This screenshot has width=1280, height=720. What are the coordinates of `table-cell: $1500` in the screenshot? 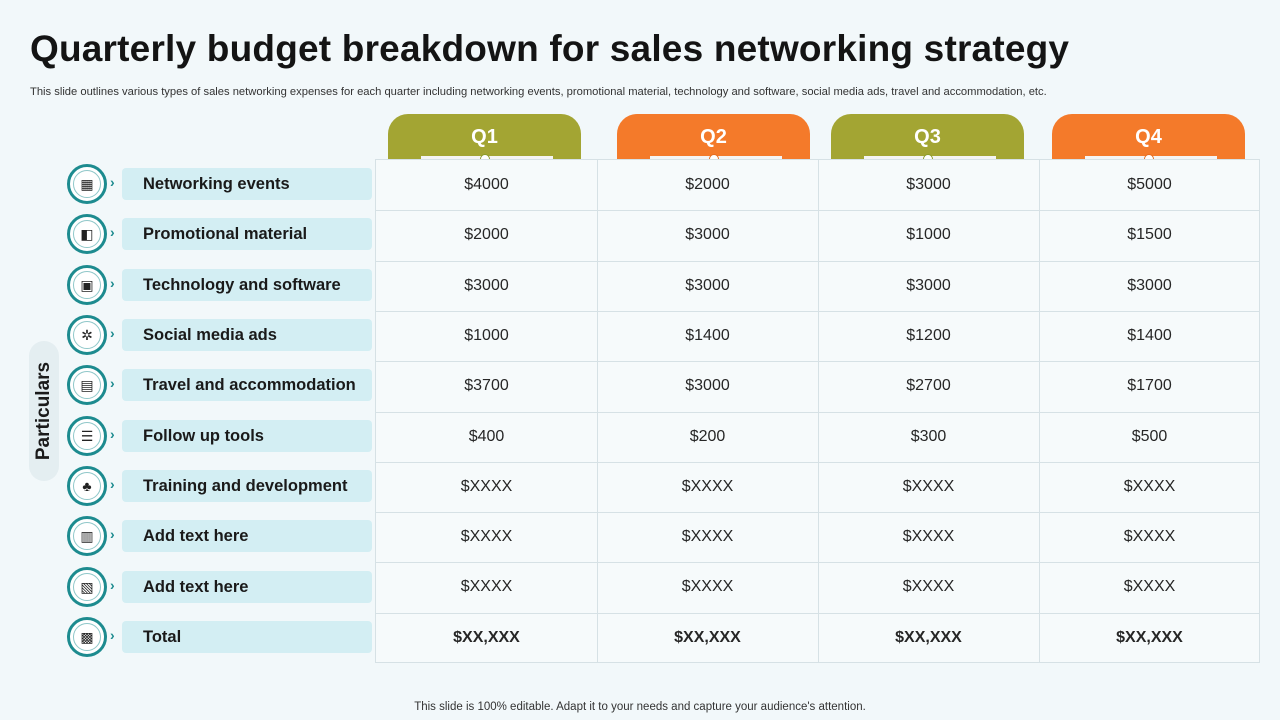 It's located at (1149, 234).